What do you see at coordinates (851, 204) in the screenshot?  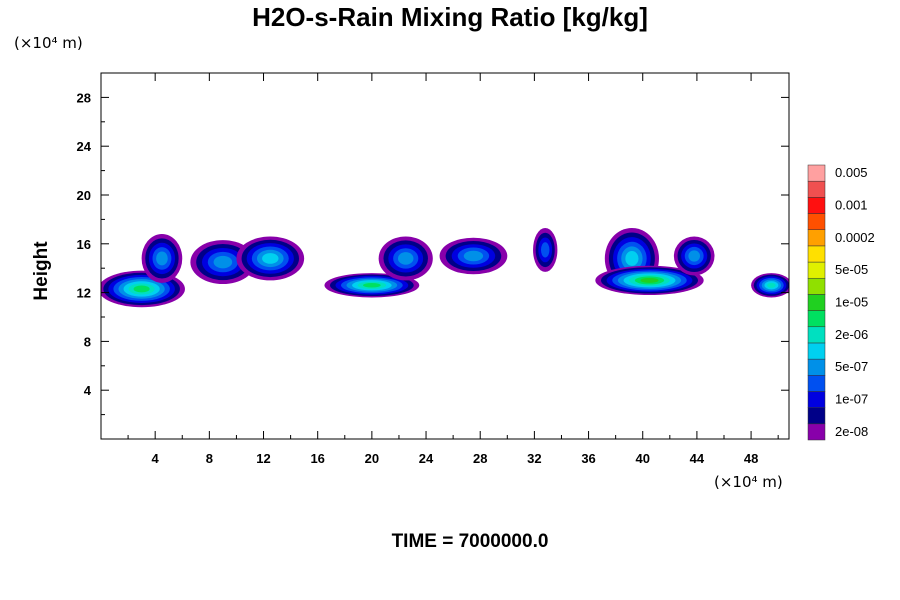 I see `colorbar-label: 0.001` at bounding box center [851, 204].